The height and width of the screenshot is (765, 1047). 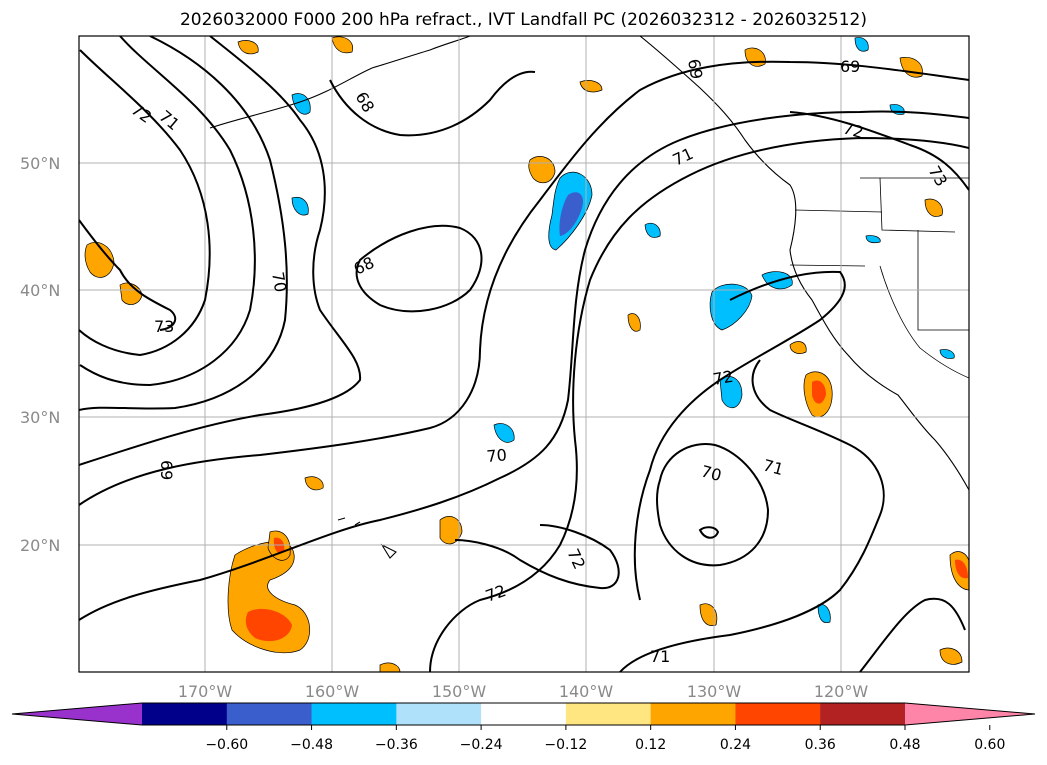 What do you see at coordinates (989, 745) in the screenshot?
I see `colorbar-tick-label: 0.60` at bounding box center [989, 745].